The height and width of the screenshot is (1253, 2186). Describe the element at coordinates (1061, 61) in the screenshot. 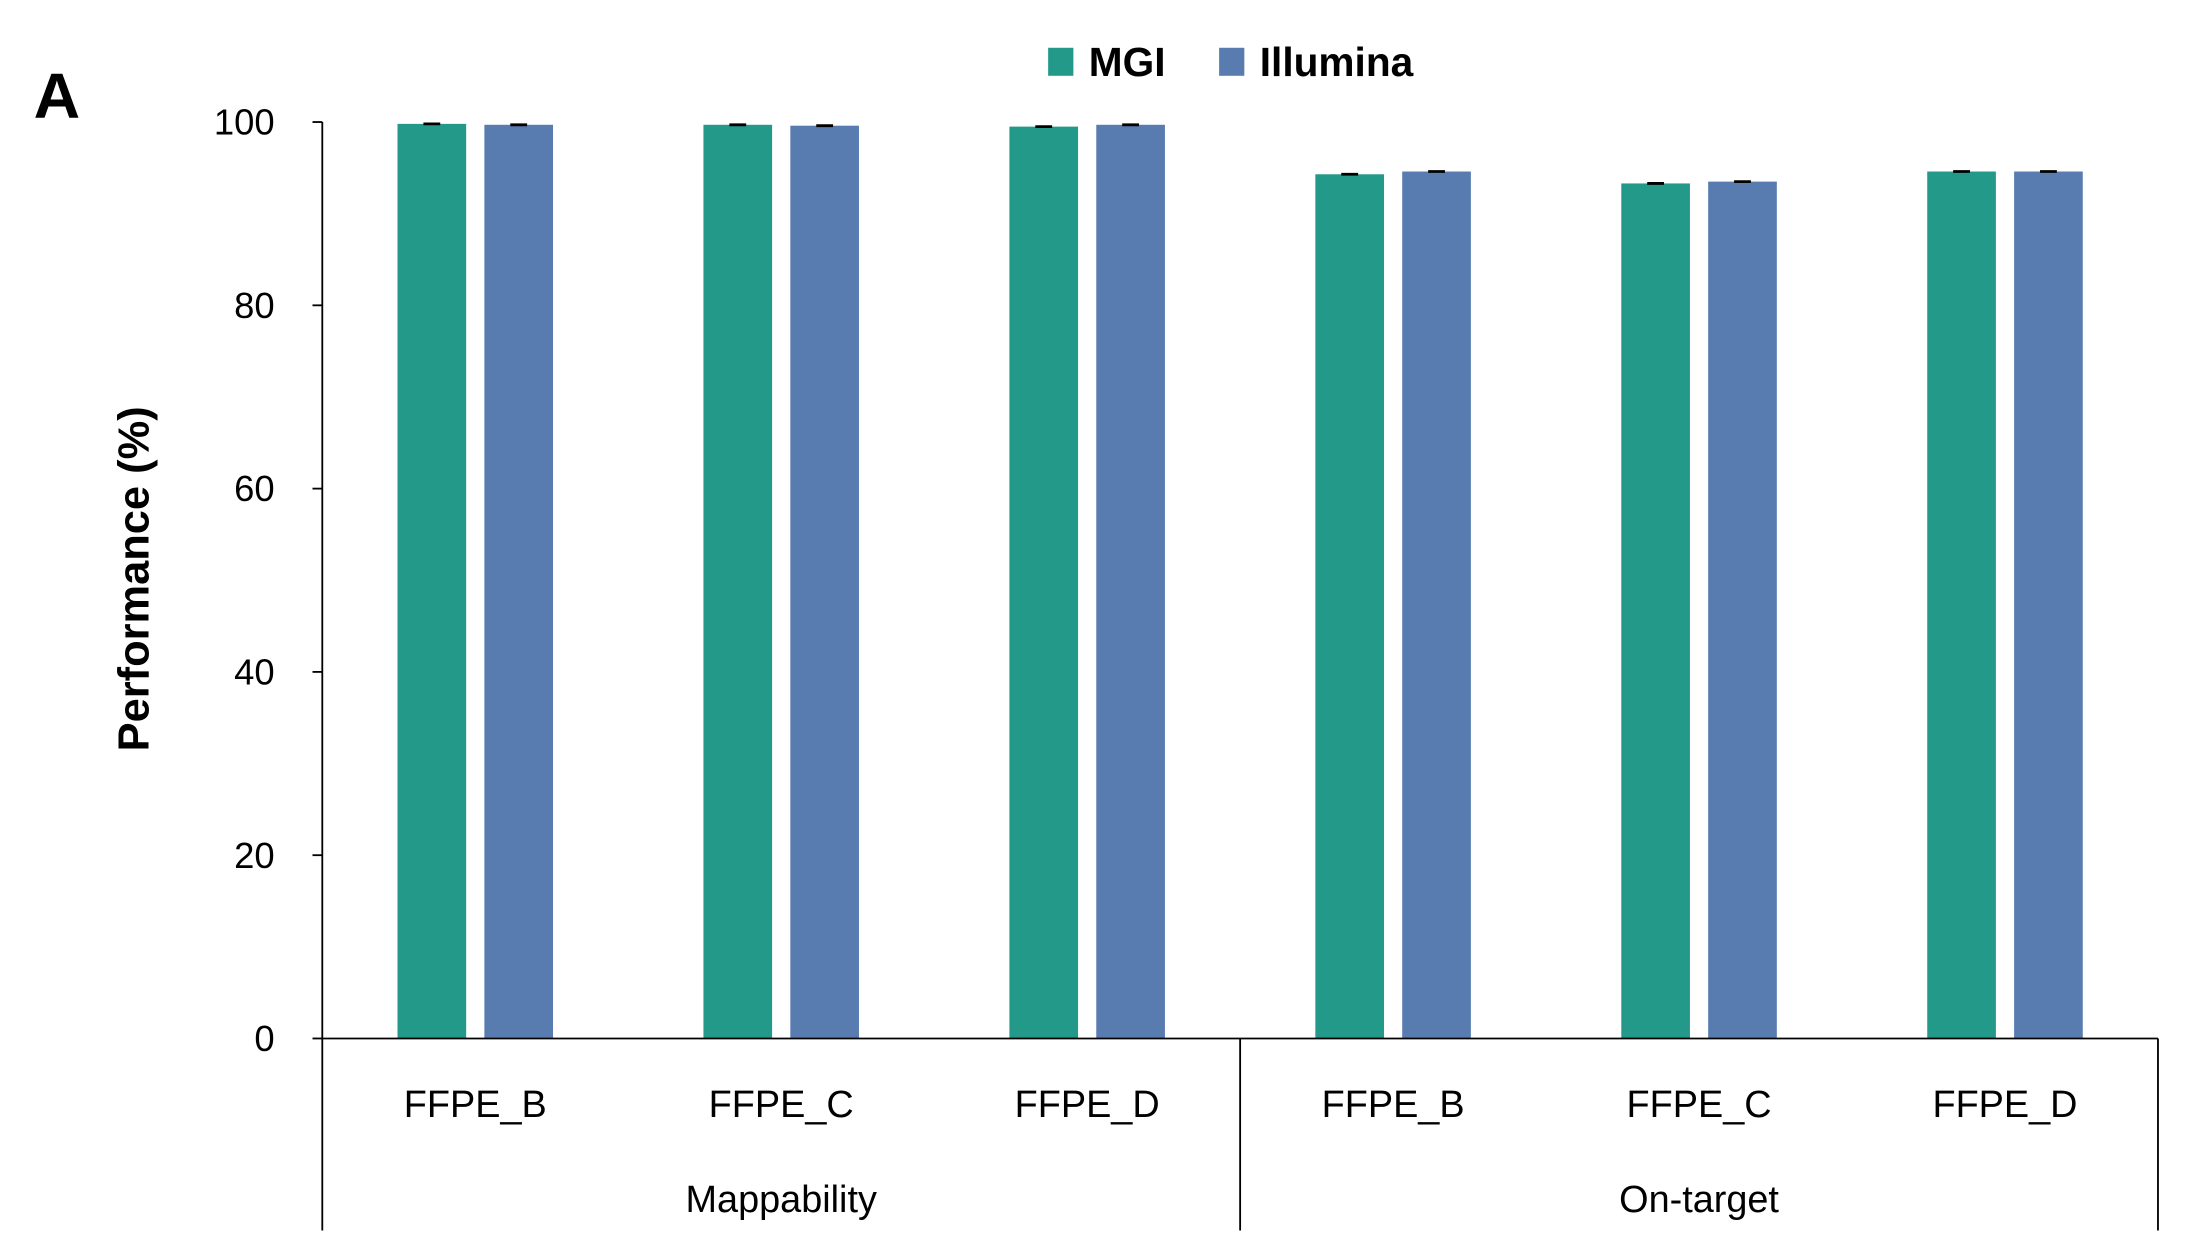

I see `legend-swatch-mgi` at that location.